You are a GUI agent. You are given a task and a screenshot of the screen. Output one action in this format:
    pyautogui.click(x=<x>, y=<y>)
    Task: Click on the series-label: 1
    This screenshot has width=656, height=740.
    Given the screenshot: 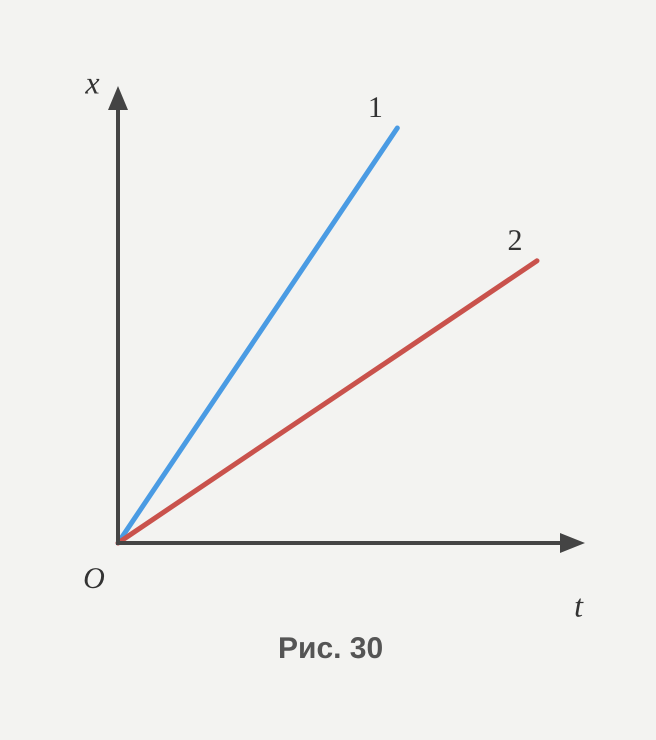 What is the action you would take?
    pyautogui.click(x=375, y=107)
    